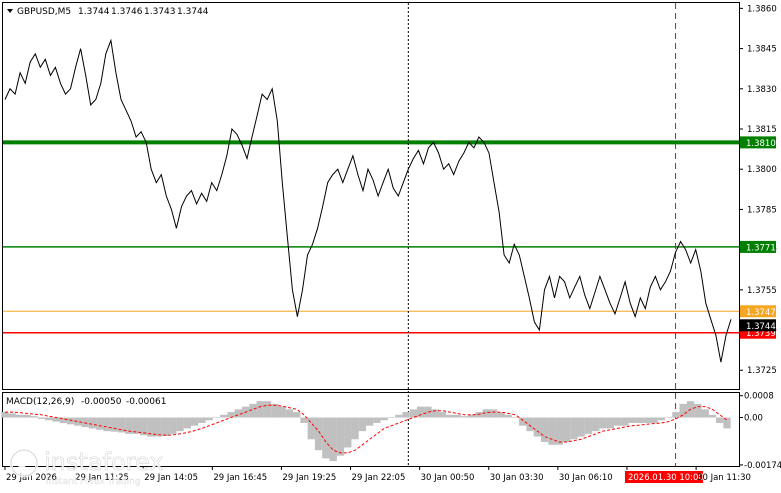 The height and width of the screenshot is (493, 781). What do you see at coordinates (762, 130) in the screenshot?
I see `y-tick-label: 1.3815` at bounding box center [762, 130].